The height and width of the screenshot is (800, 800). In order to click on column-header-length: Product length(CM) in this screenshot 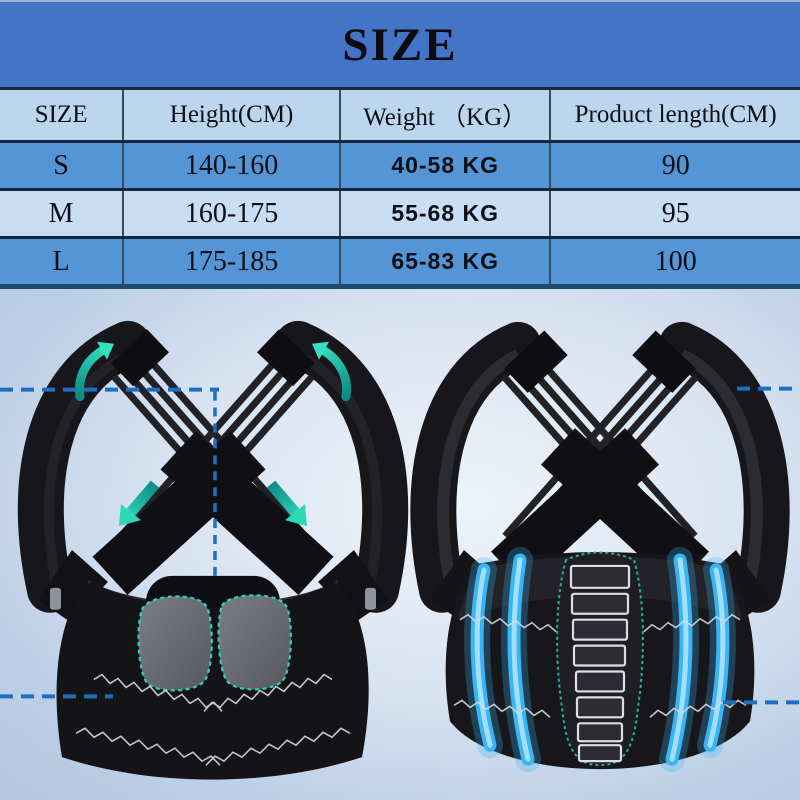, I will do `click(674, 116)`.